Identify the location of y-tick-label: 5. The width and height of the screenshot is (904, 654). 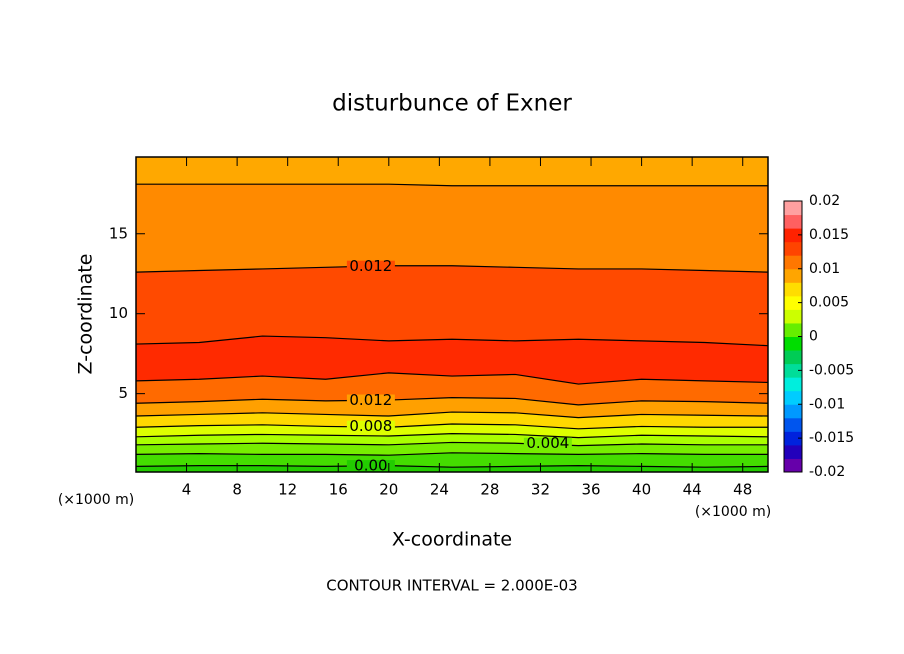
(123, 393).